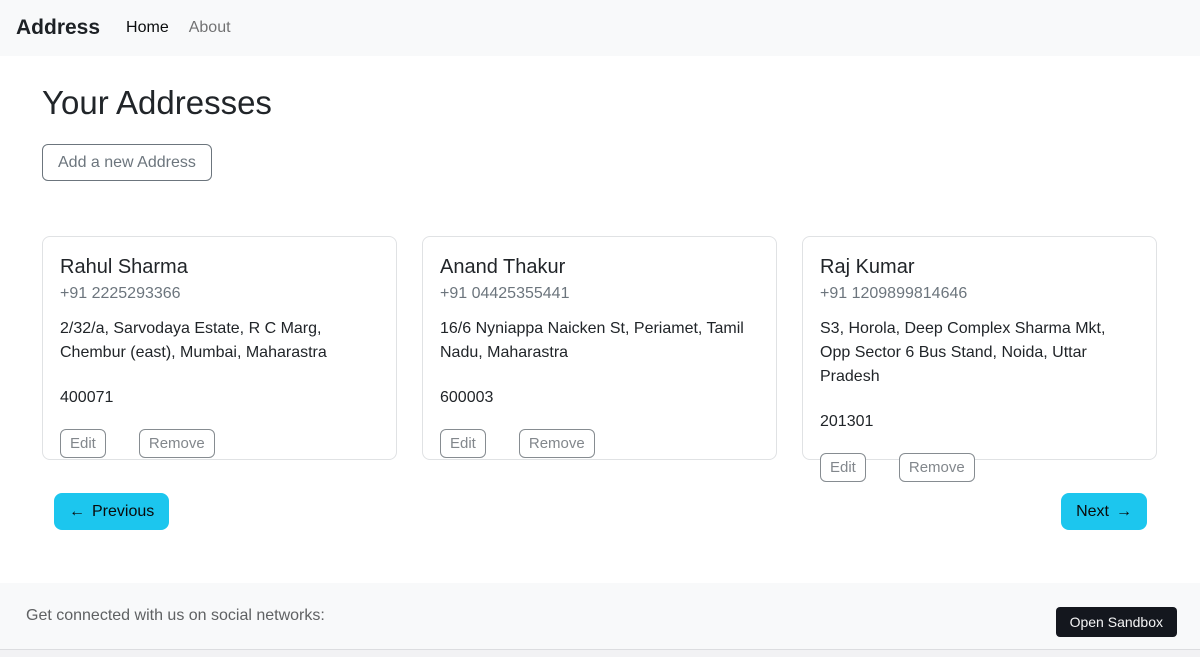 The width and height of the screenshot is (1200, 657). What do you see at coordinates (467, 397) in the screenshot?
I see `address-pincode: 600003` at bounding box center [467, 397].